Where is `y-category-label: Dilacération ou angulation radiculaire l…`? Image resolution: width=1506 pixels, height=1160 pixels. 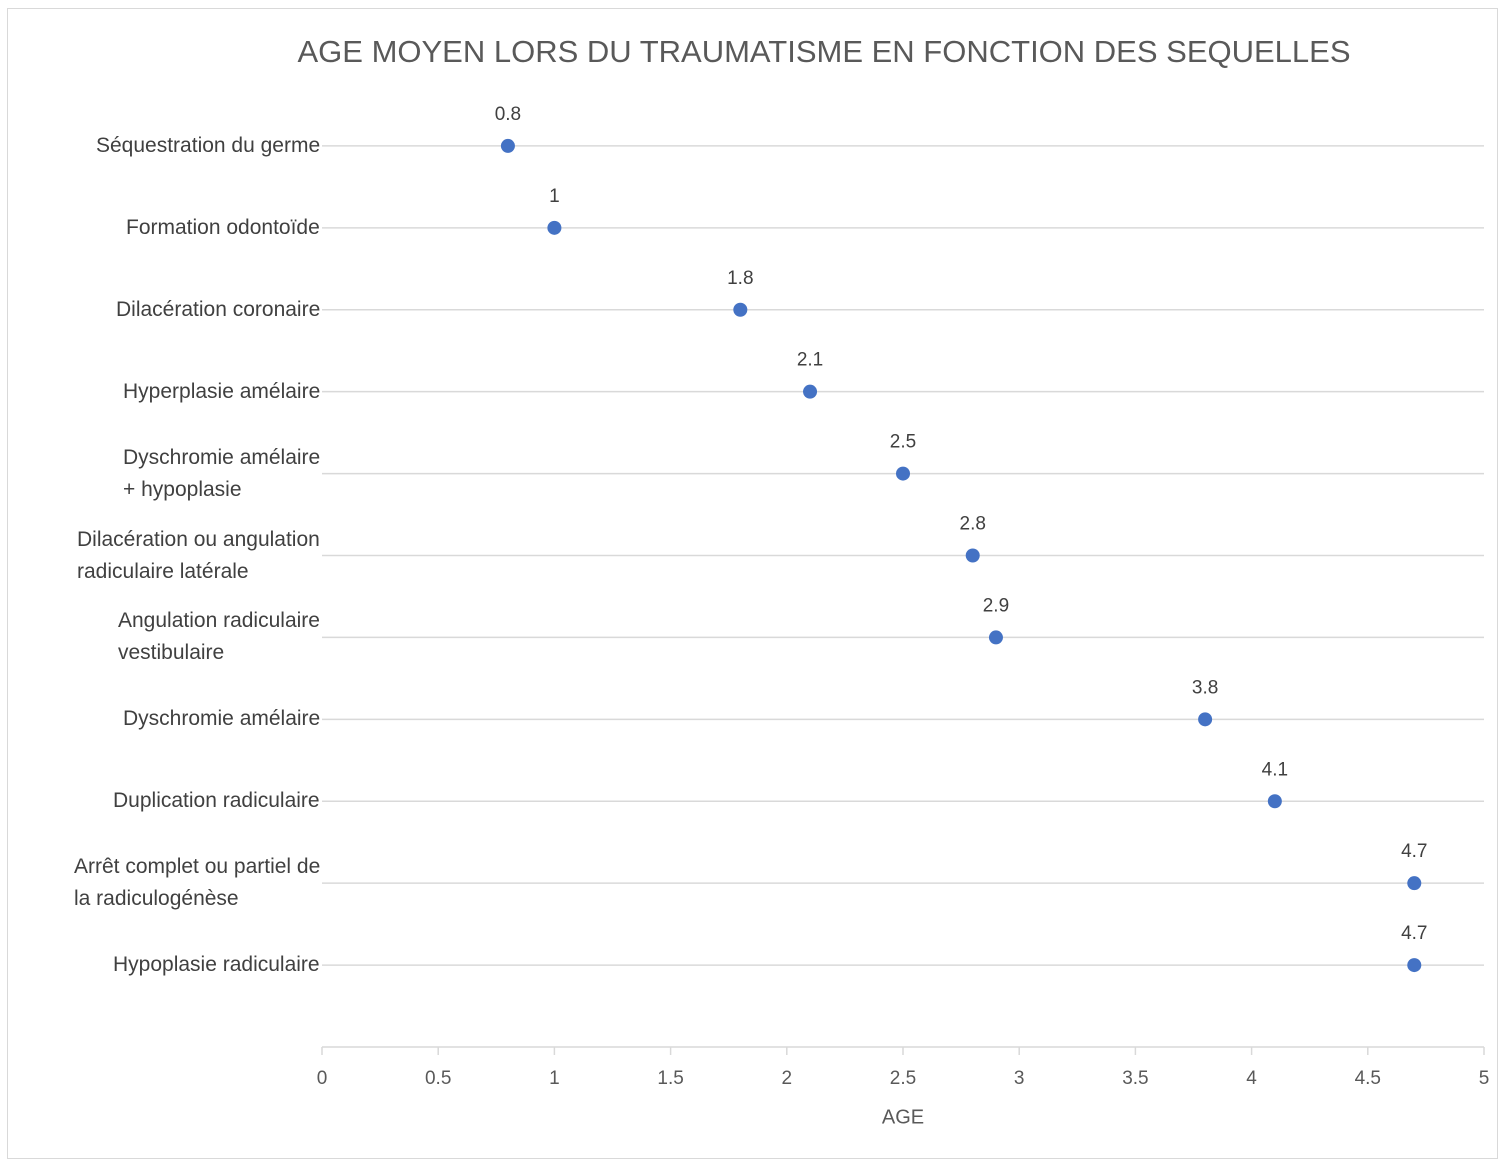
y-category-label: Dilacération ou angulation radiculaire l… is located at coordinates (198, 555).